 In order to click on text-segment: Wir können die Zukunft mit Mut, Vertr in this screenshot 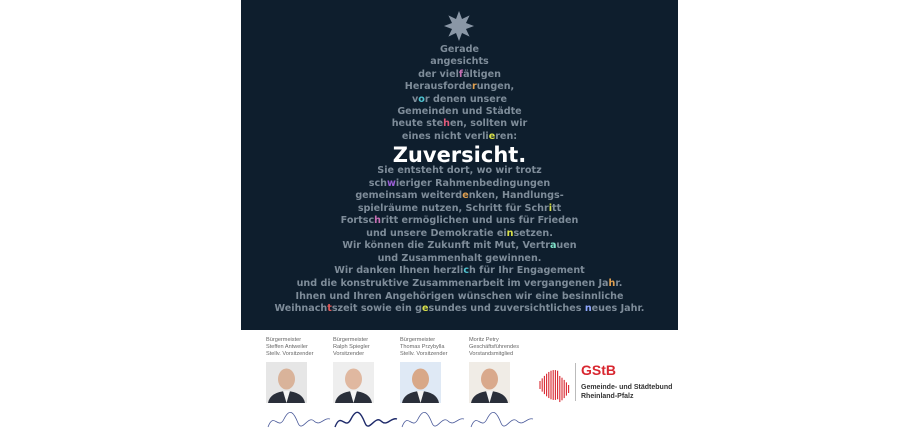, I will do `click(446, 246)`.